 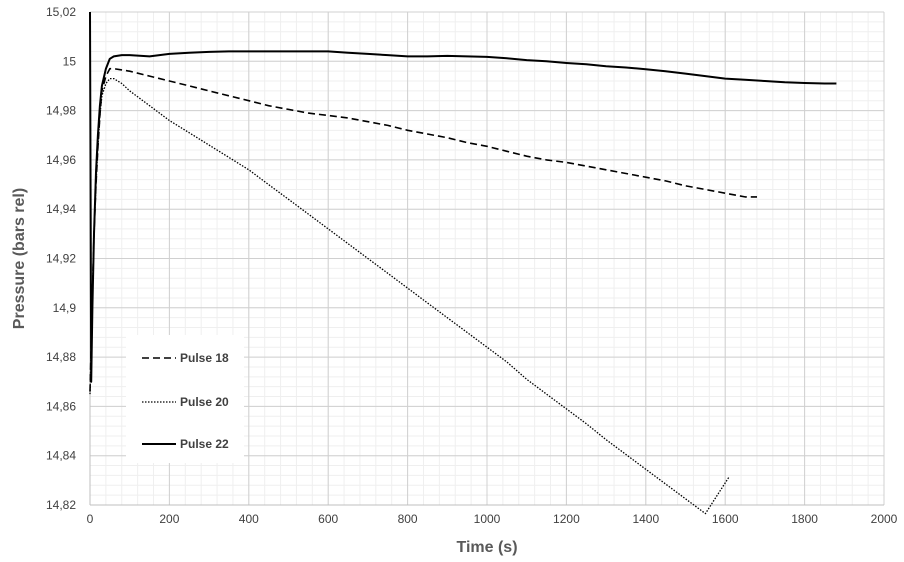 I want to click on x-tick-label: 1200, so click(x=566, y=519).